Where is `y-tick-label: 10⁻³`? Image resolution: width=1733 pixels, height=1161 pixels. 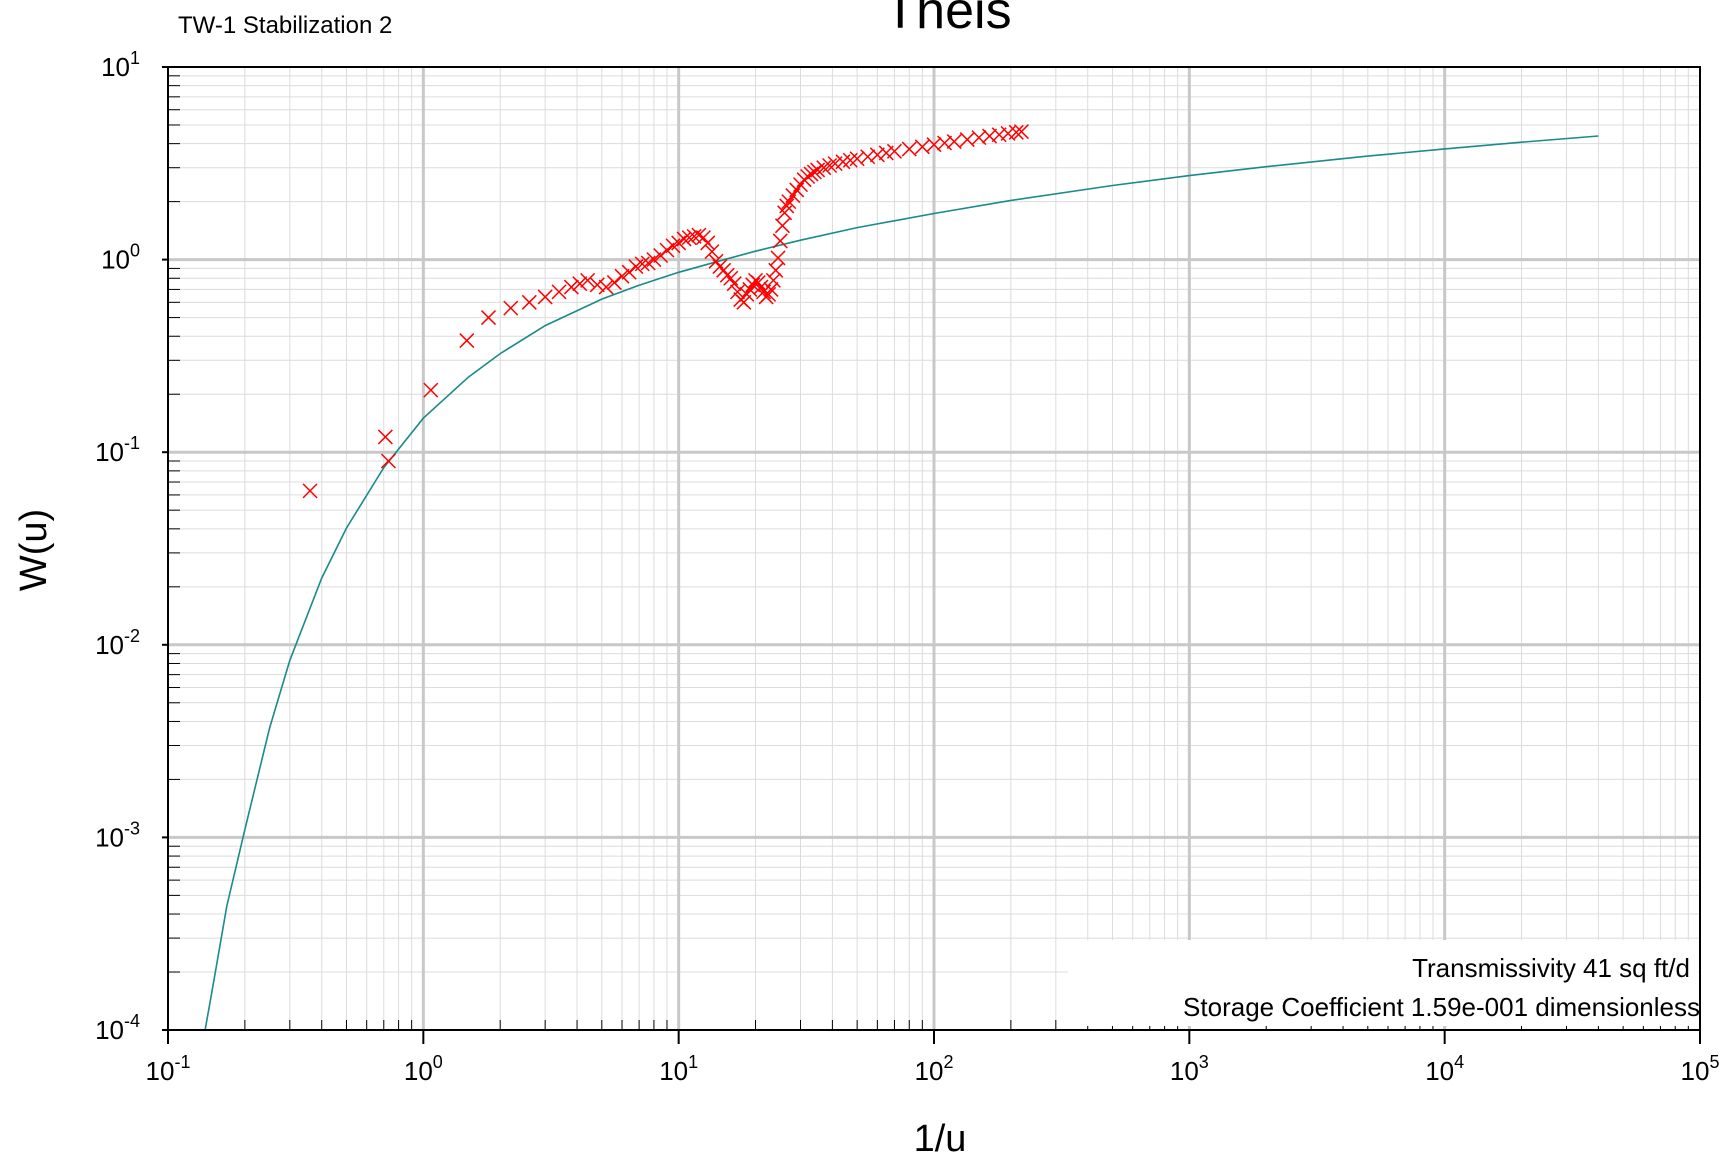 y-tick-label: 10⁻³ is located at coordinates (117, 835).